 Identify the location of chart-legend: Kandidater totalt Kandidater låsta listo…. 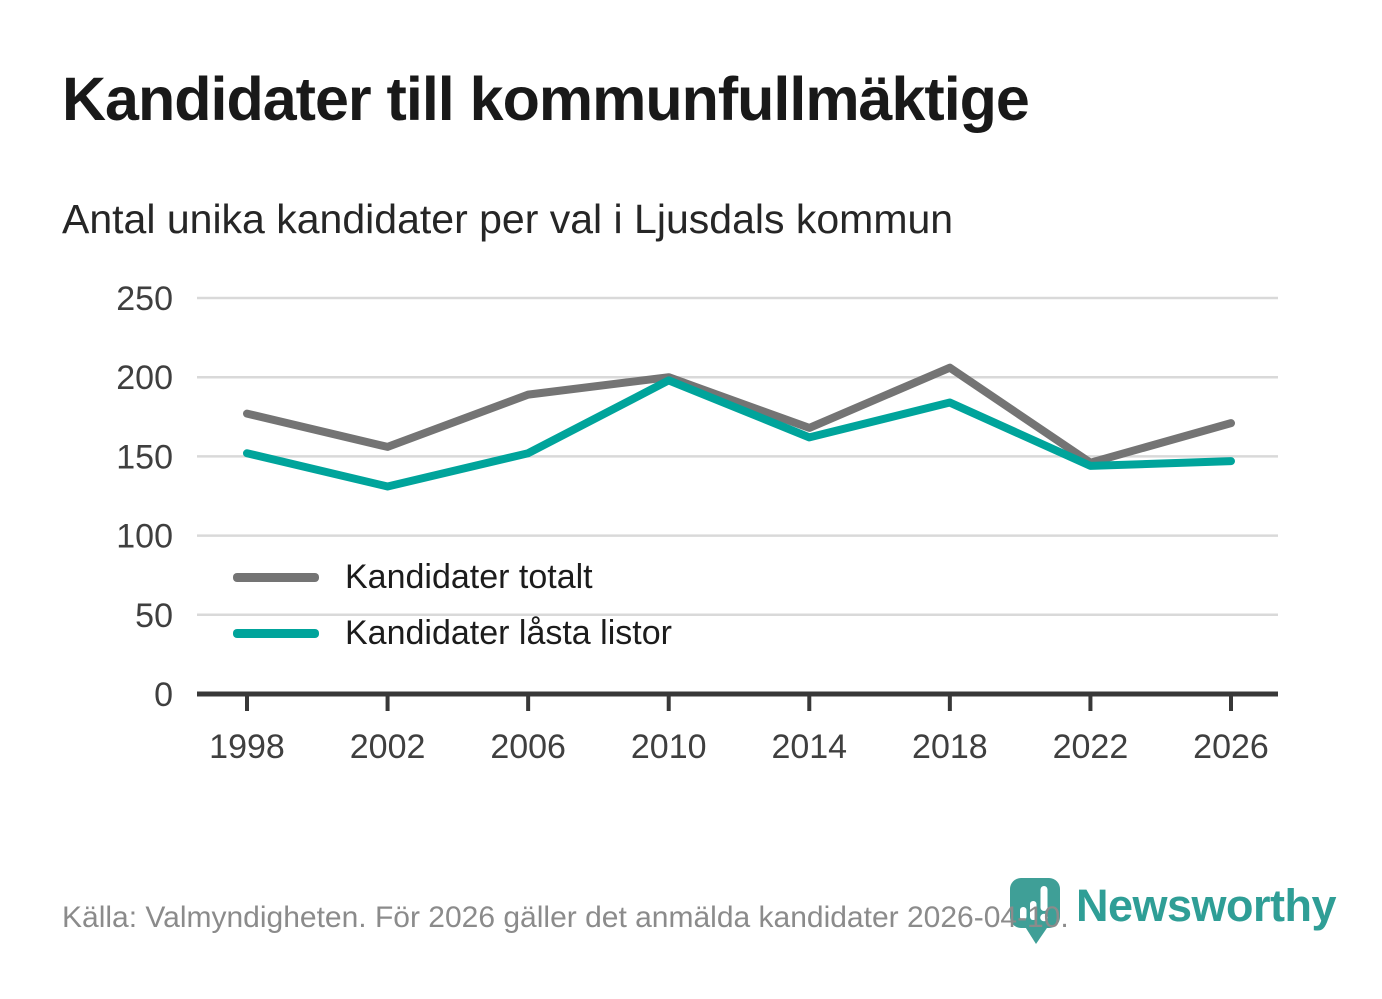
(452, 605).